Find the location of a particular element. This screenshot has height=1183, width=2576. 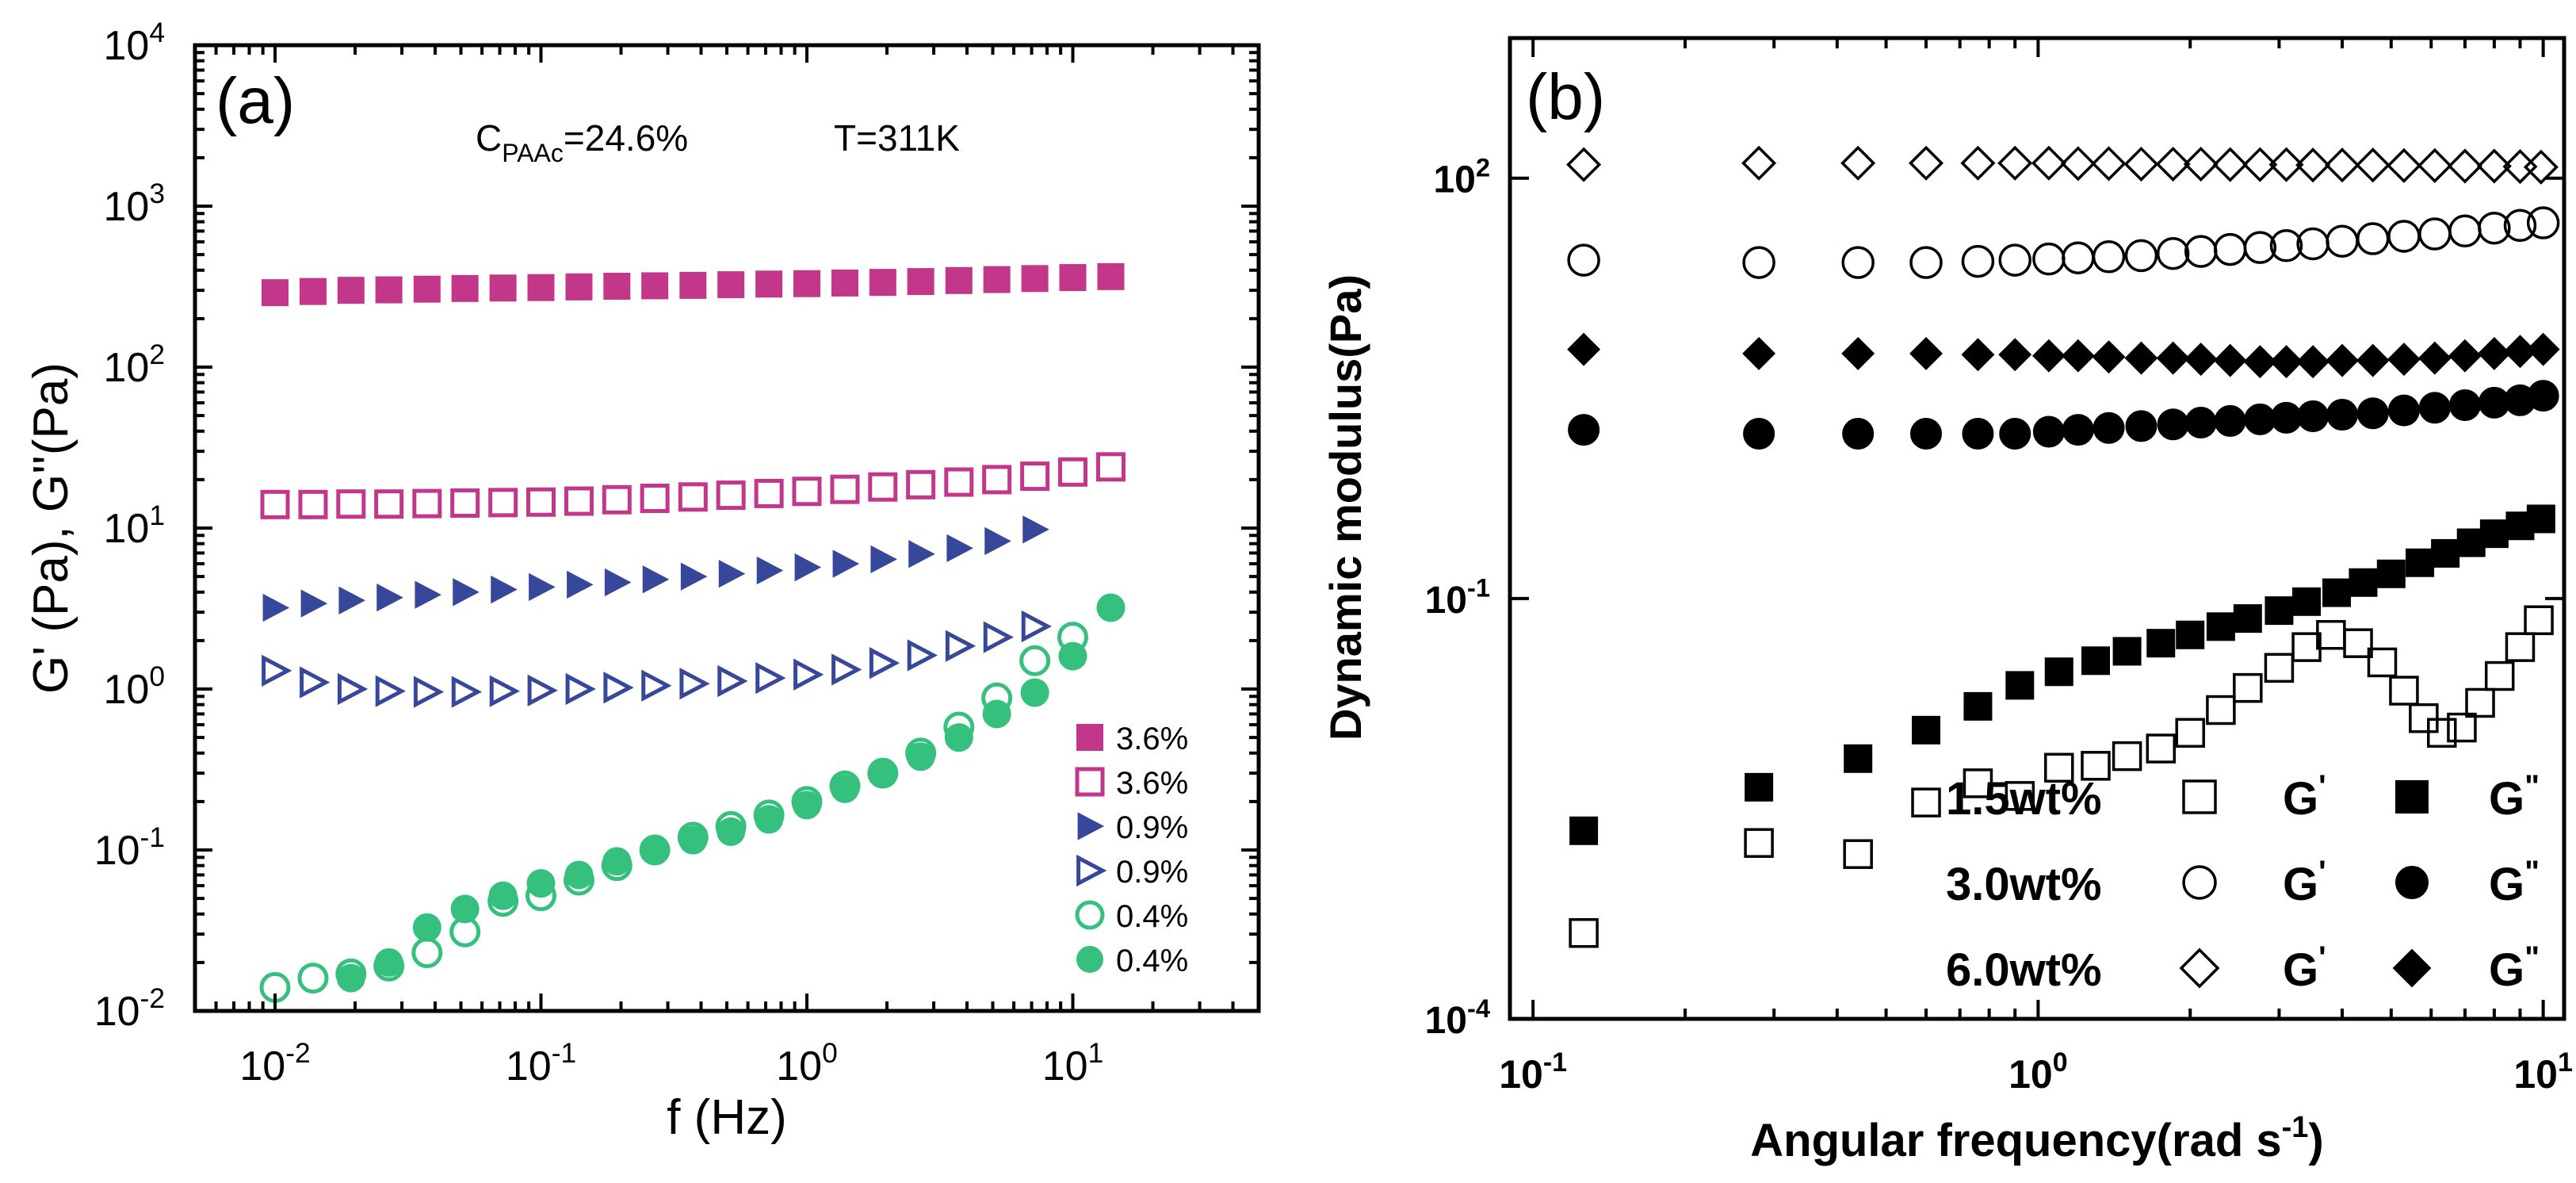

legend-marker-filled is located at coordinates (2412, 797).